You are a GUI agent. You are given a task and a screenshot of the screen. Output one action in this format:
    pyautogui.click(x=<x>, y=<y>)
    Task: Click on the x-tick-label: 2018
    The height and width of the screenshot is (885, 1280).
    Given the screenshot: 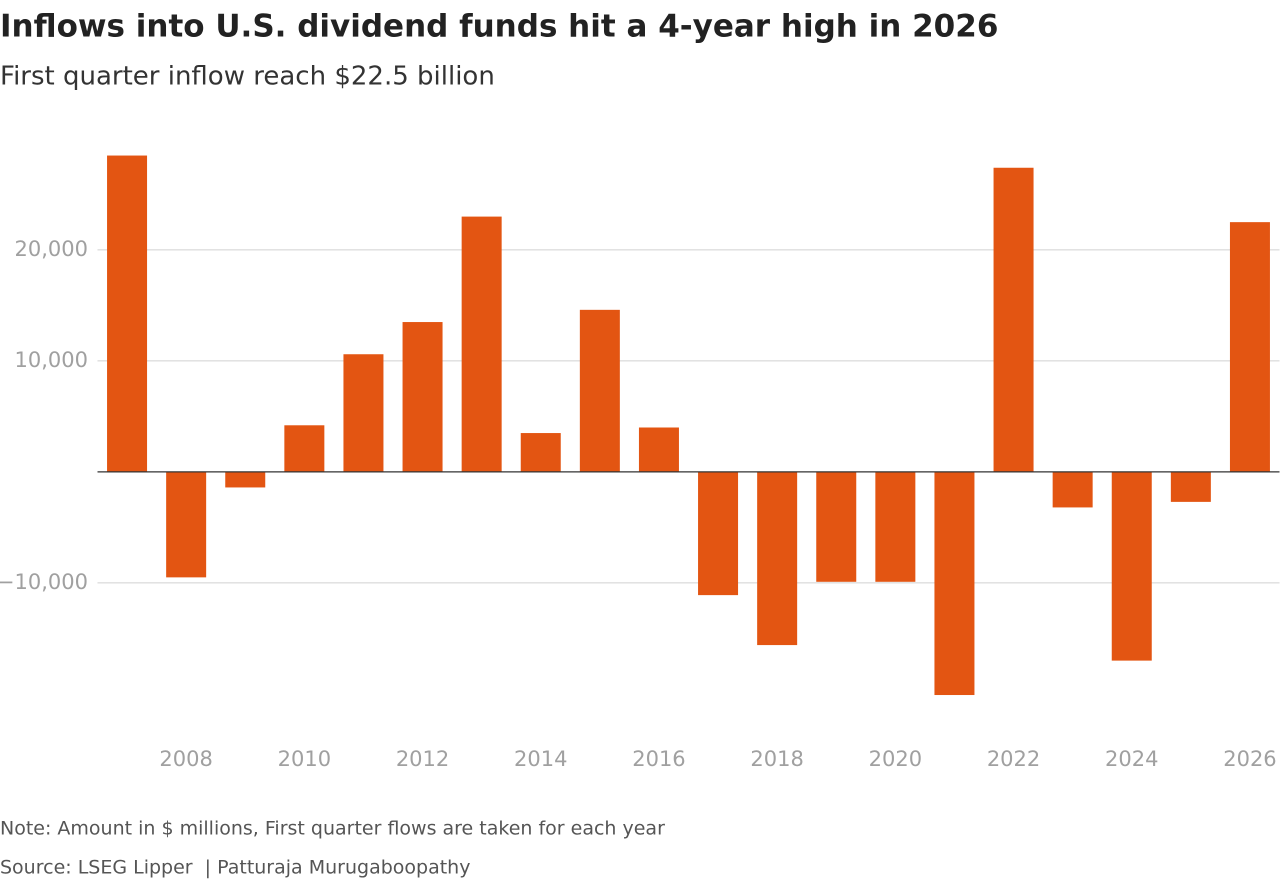 What is the action you would take?
    pyautogui.click(x=776, y=759)
    